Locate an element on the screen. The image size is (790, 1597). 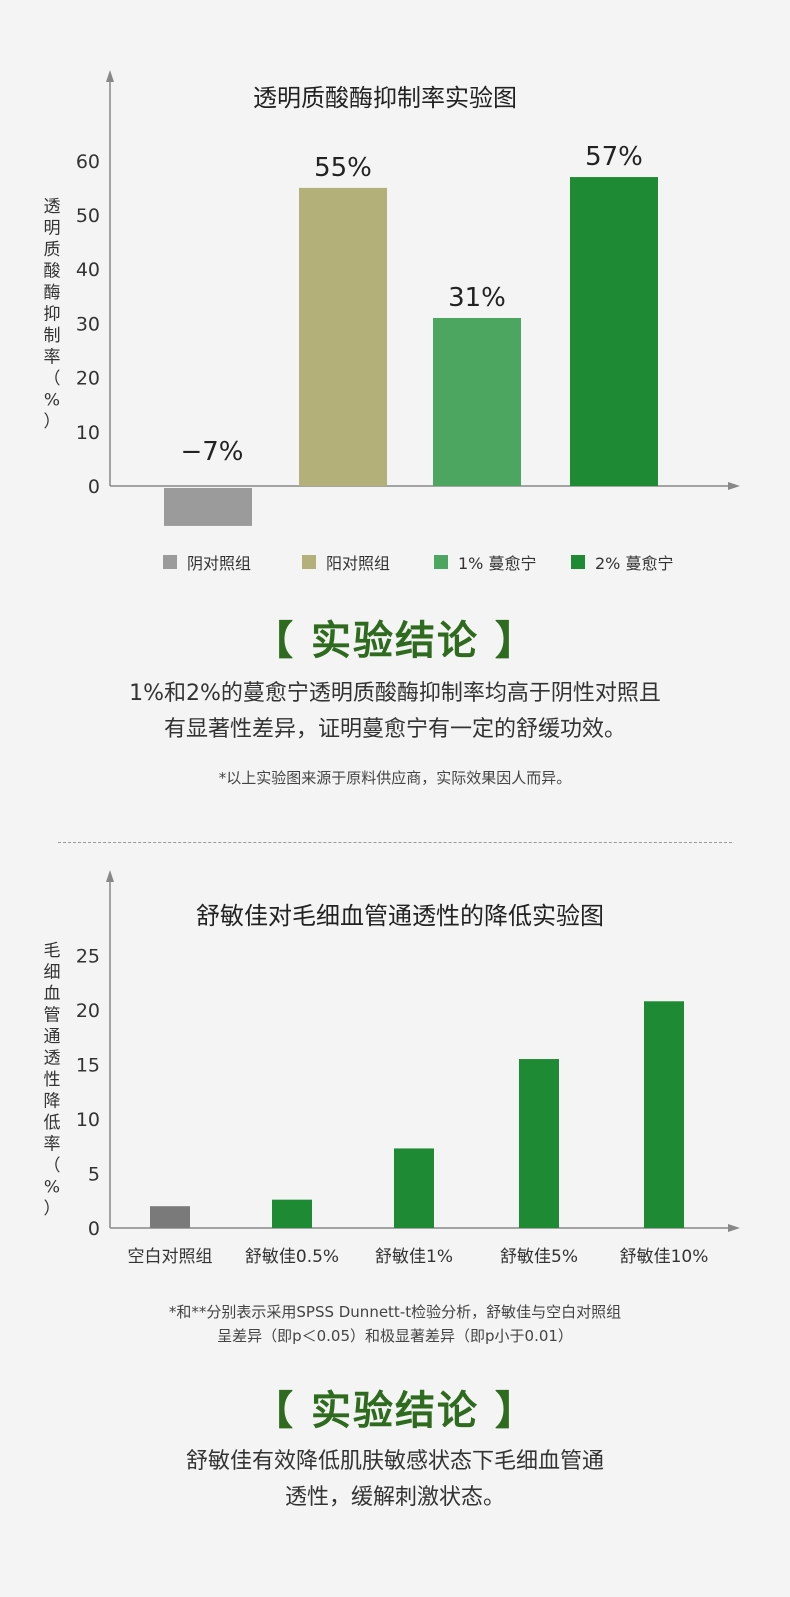
data-label: 57% is located at coordinates (614, 157).